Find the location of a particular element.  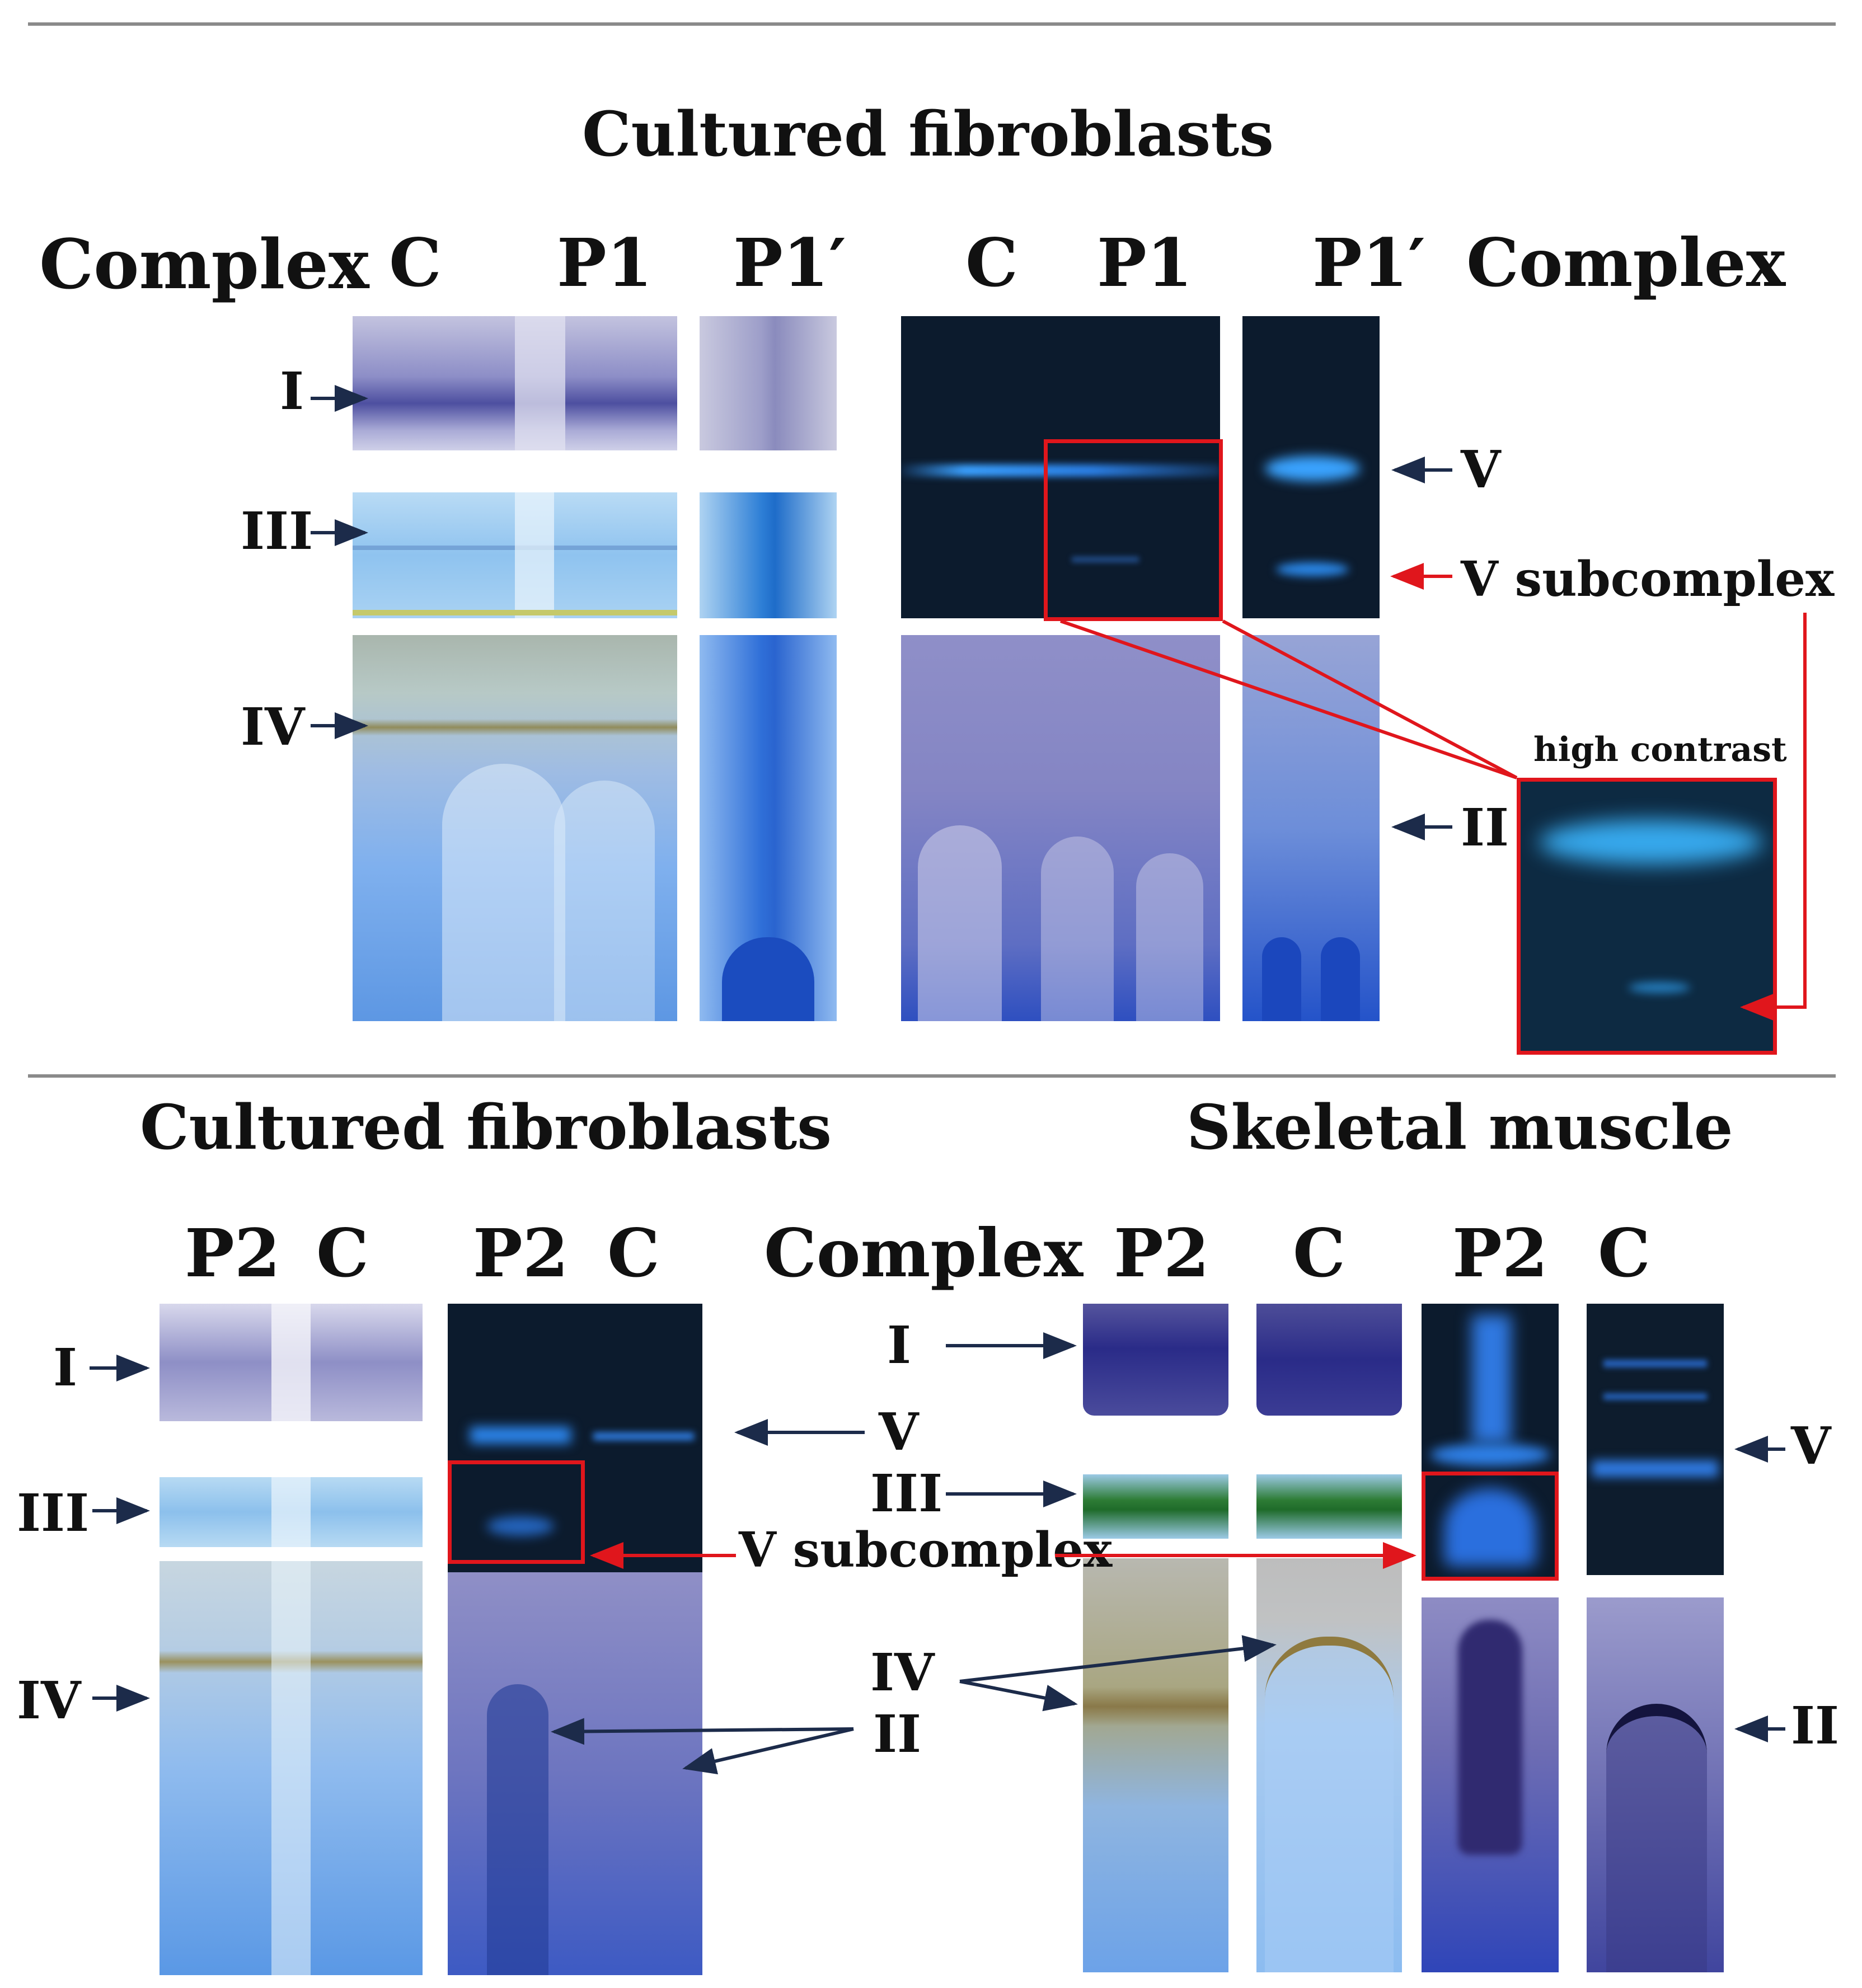

bl-label-complex-v: V is located at coordinates (899, 1432).